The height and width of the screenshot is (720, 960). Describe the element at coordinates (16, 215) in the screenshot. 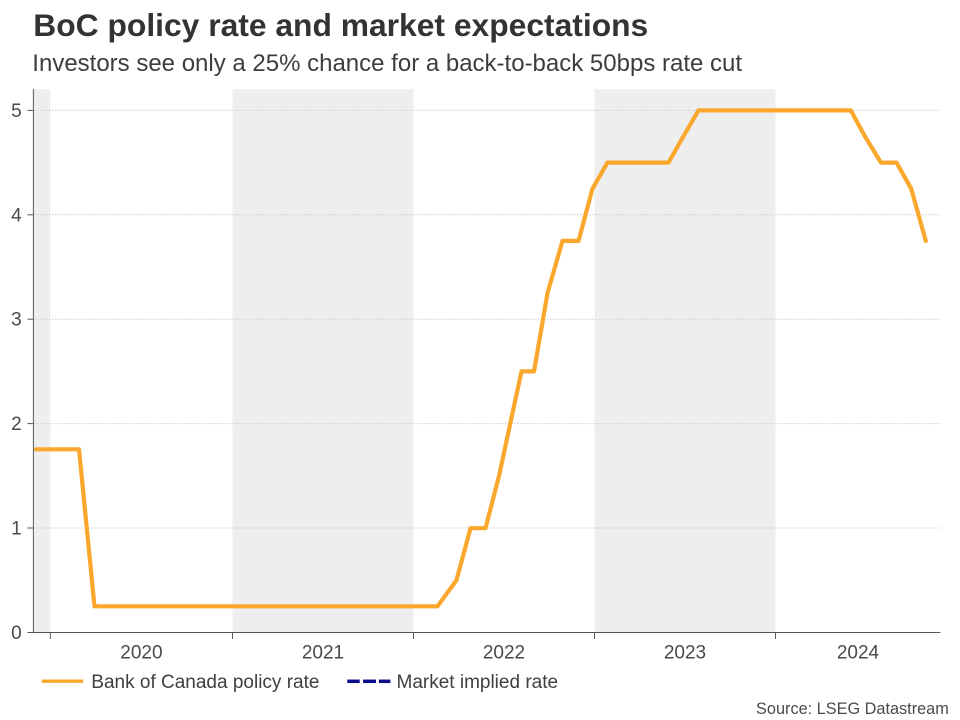

I see `svg-text: 4` at that location.